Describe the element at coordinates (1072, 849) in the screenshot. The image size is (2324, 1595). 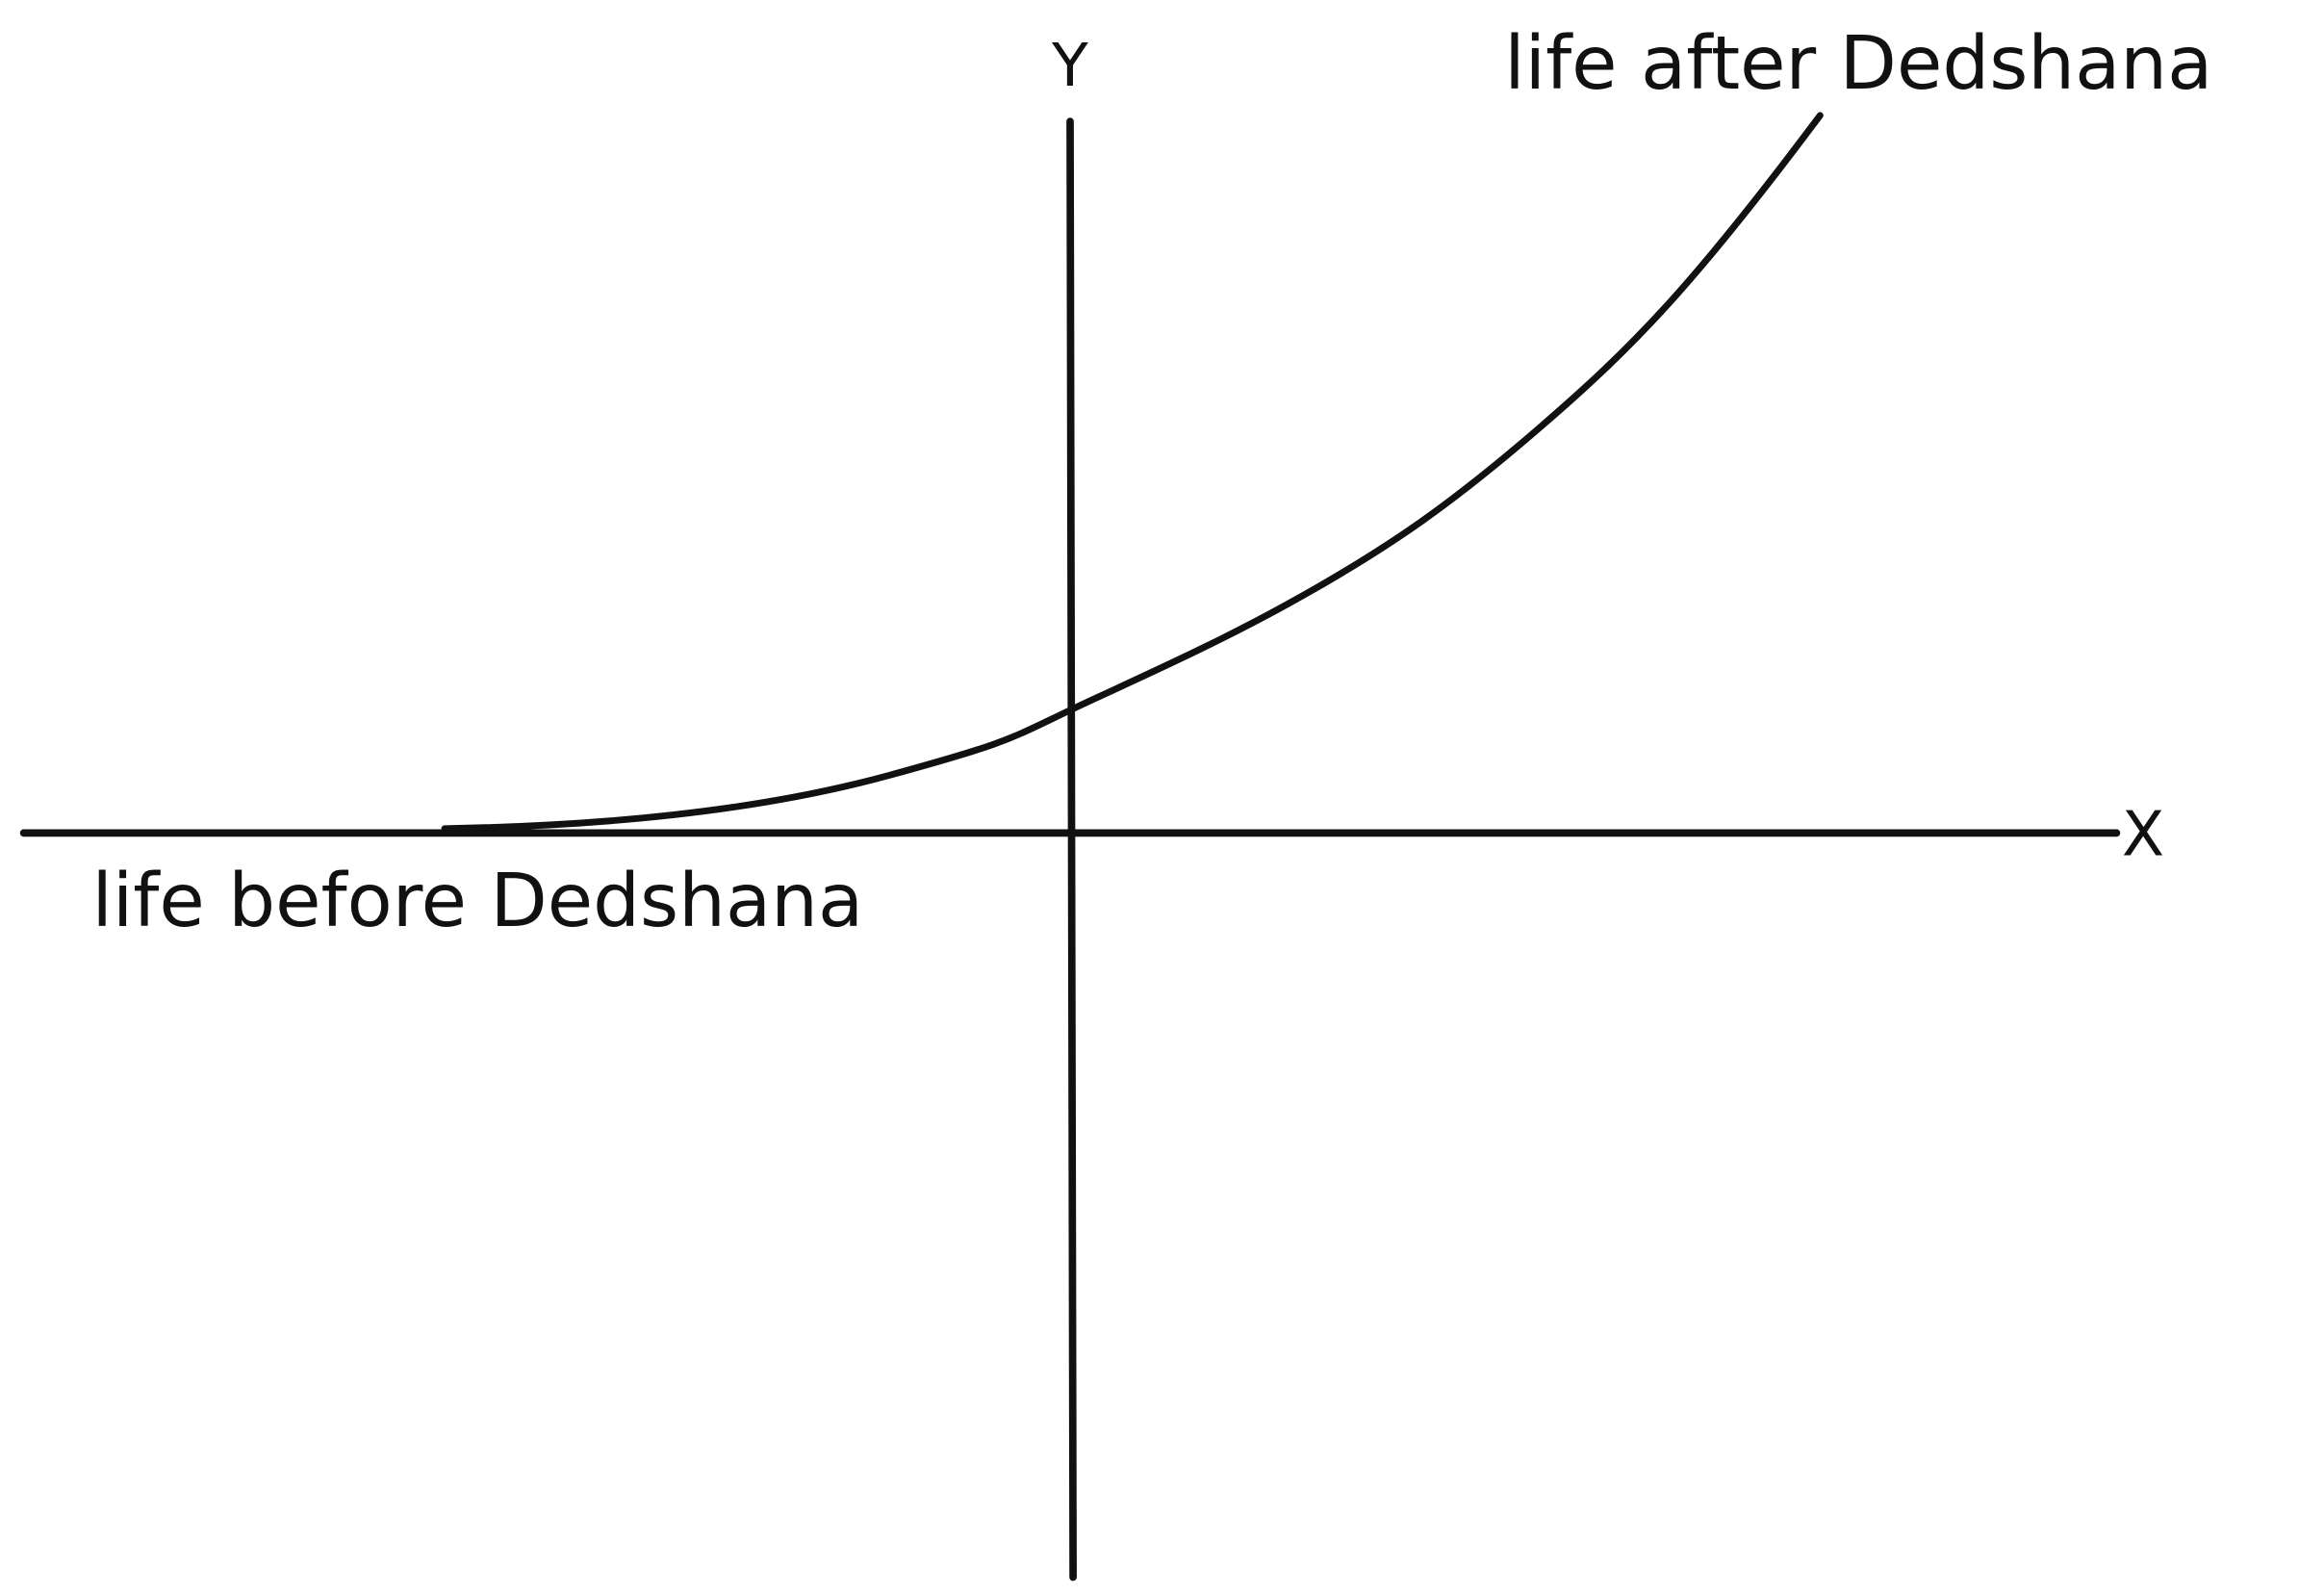
I see `y-axis` at that location.